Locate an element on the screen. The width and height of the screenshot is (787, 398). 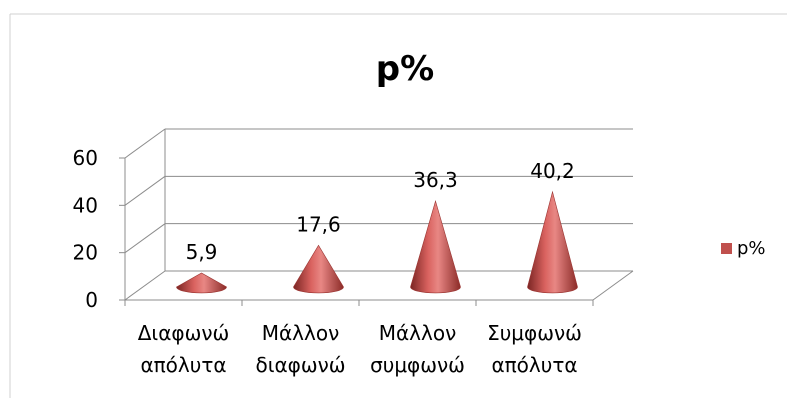
data-labels: 5,9 17,6 36,3 40,2 is located at coordinates (380, 211).